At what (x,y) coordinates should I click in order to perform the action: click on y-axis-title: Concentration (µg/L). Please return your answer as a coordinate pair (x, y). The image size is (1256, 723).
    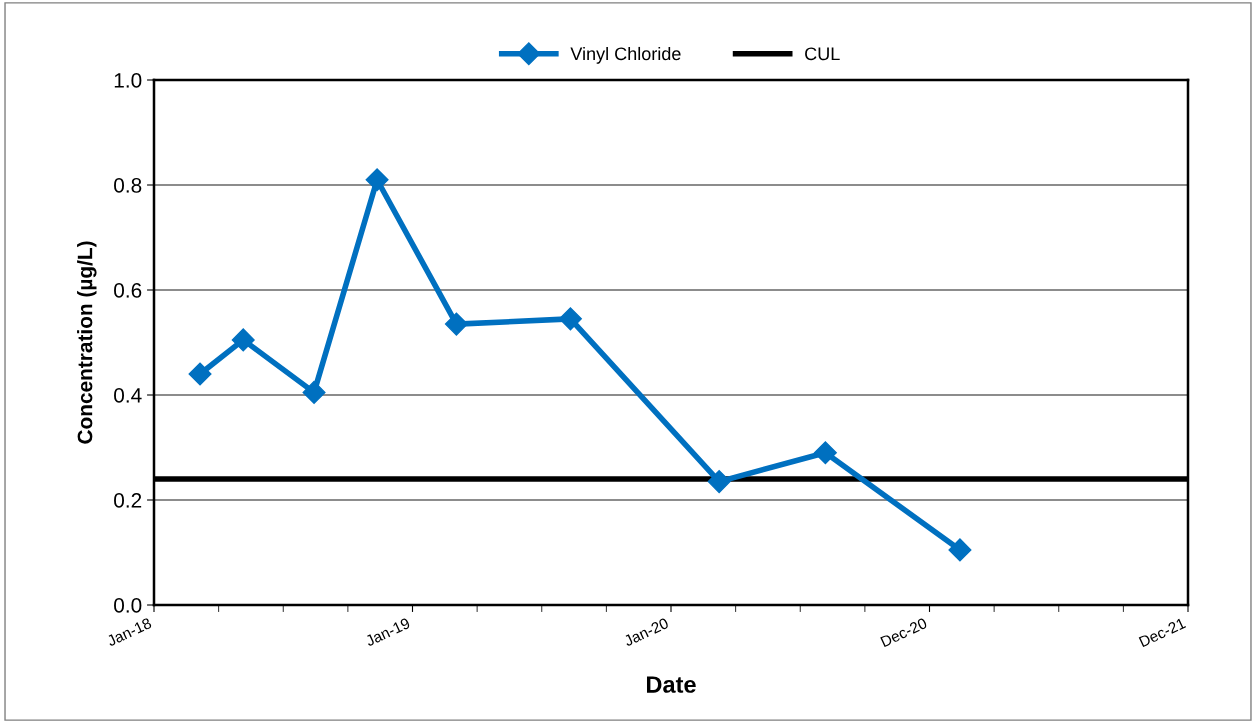
    Looking at the image, I should click on (87, 342).